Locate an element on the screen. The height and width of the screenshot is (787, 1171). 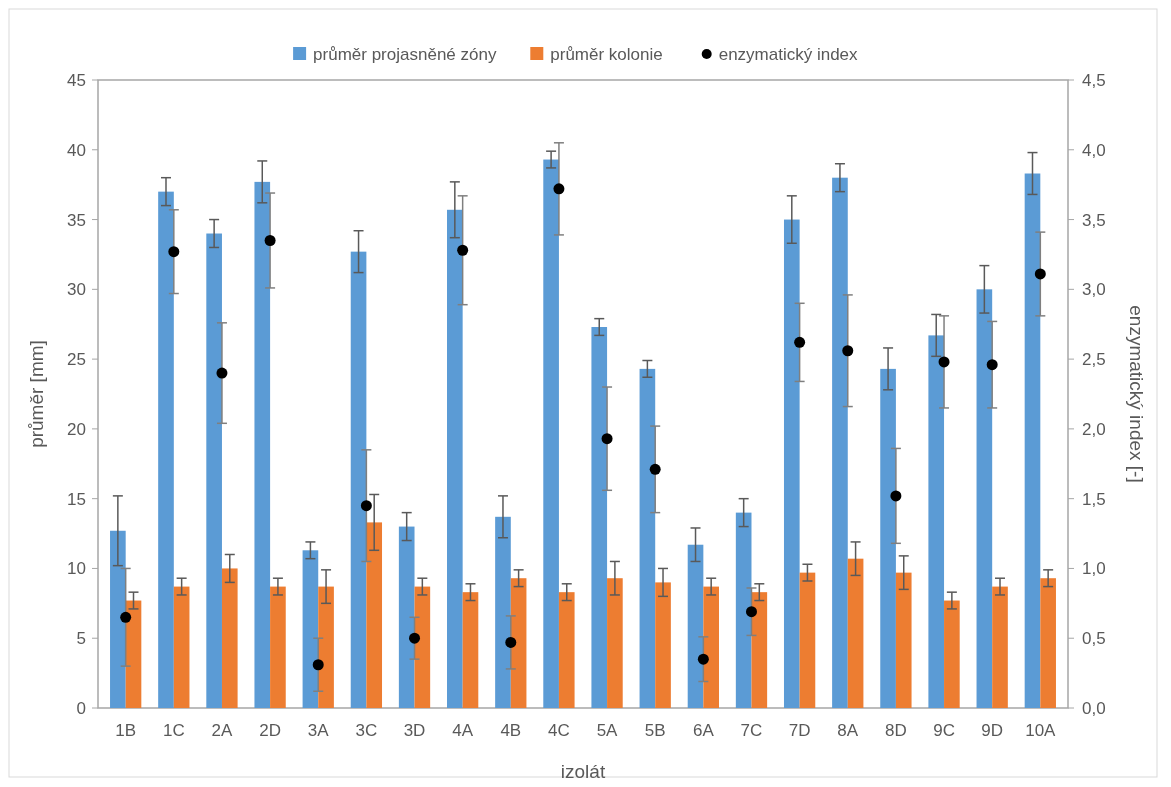
y2-tick-label: 4,0 is located at coordinates (1094, 150).